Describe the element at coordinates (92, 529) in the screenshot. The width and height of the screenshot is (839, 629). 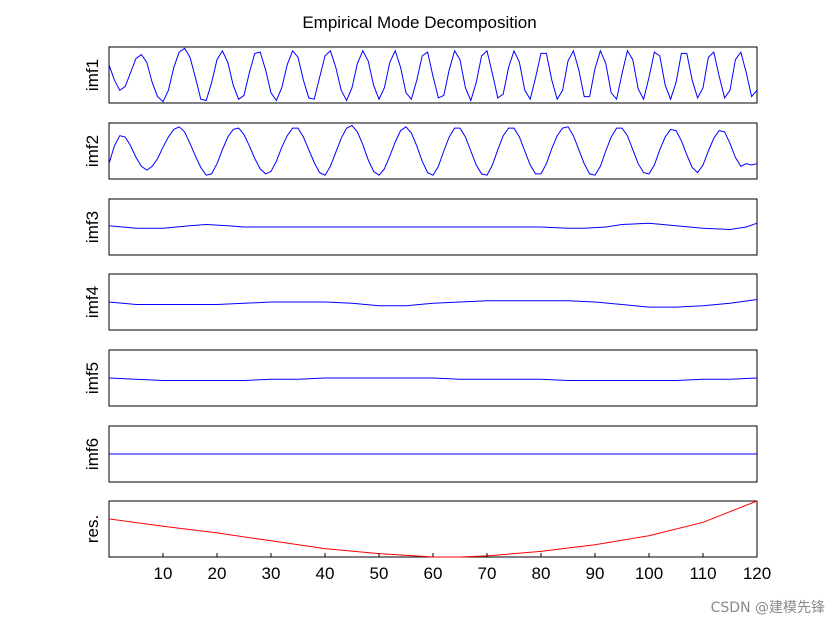
I see `panel-label: res.` at that location.